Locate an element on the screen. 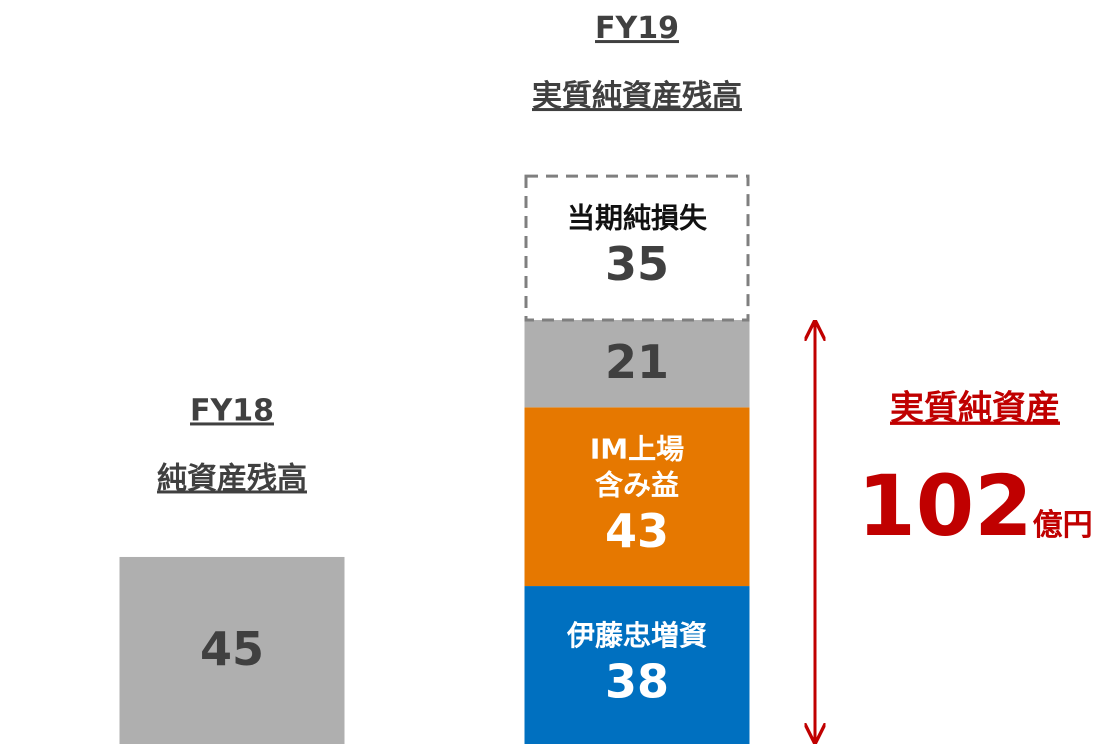  segment-value: 21 is located at coordinates (637, 362).